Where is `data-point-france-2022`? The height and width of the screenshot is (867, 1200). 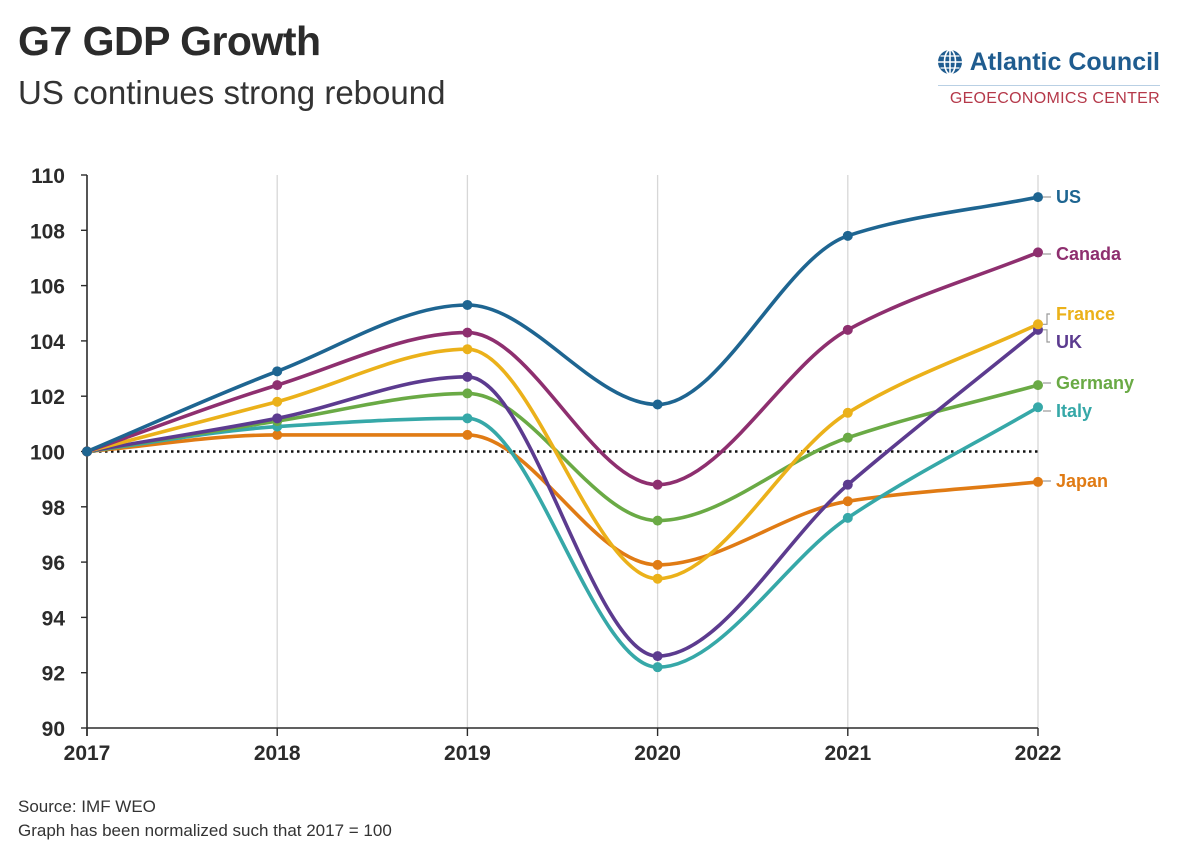 data-point-france-2022 is located at coordinates (1038, 324).